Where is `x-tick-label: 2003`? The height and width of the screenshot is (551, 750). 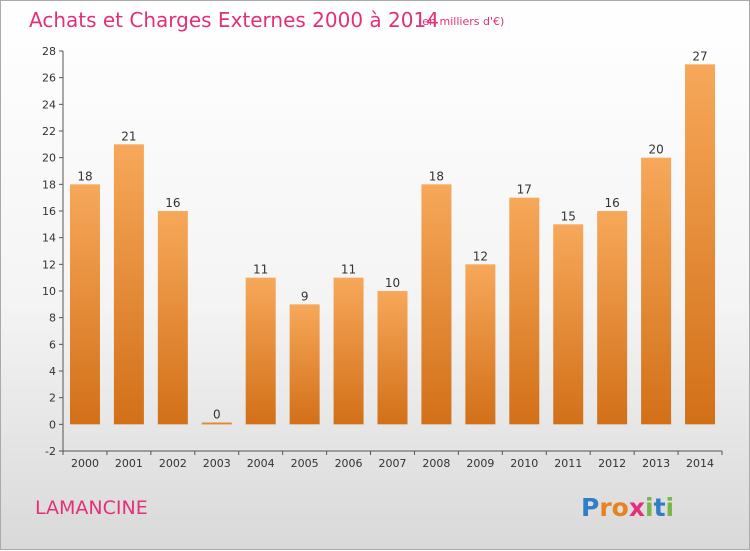 x-tick-label: 2003 is located at coordinates (217, 463).